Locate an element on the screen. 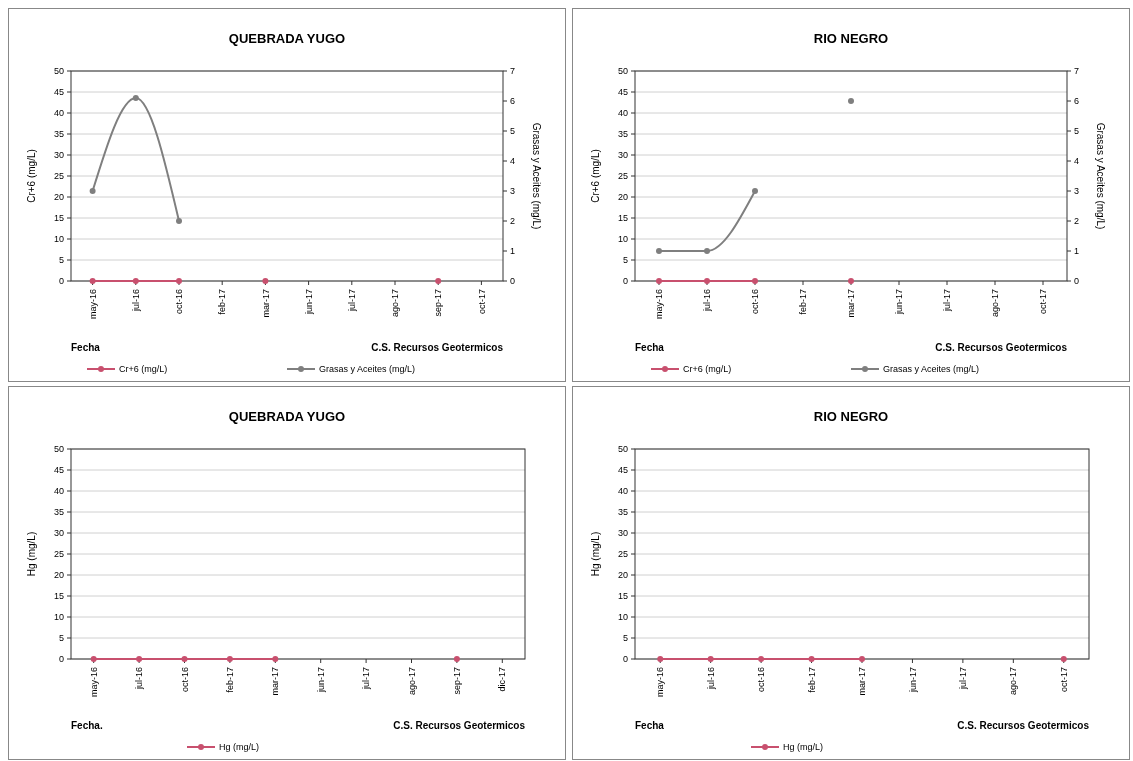  y2-tick-label: 1 is located at coordinates (513, 251).